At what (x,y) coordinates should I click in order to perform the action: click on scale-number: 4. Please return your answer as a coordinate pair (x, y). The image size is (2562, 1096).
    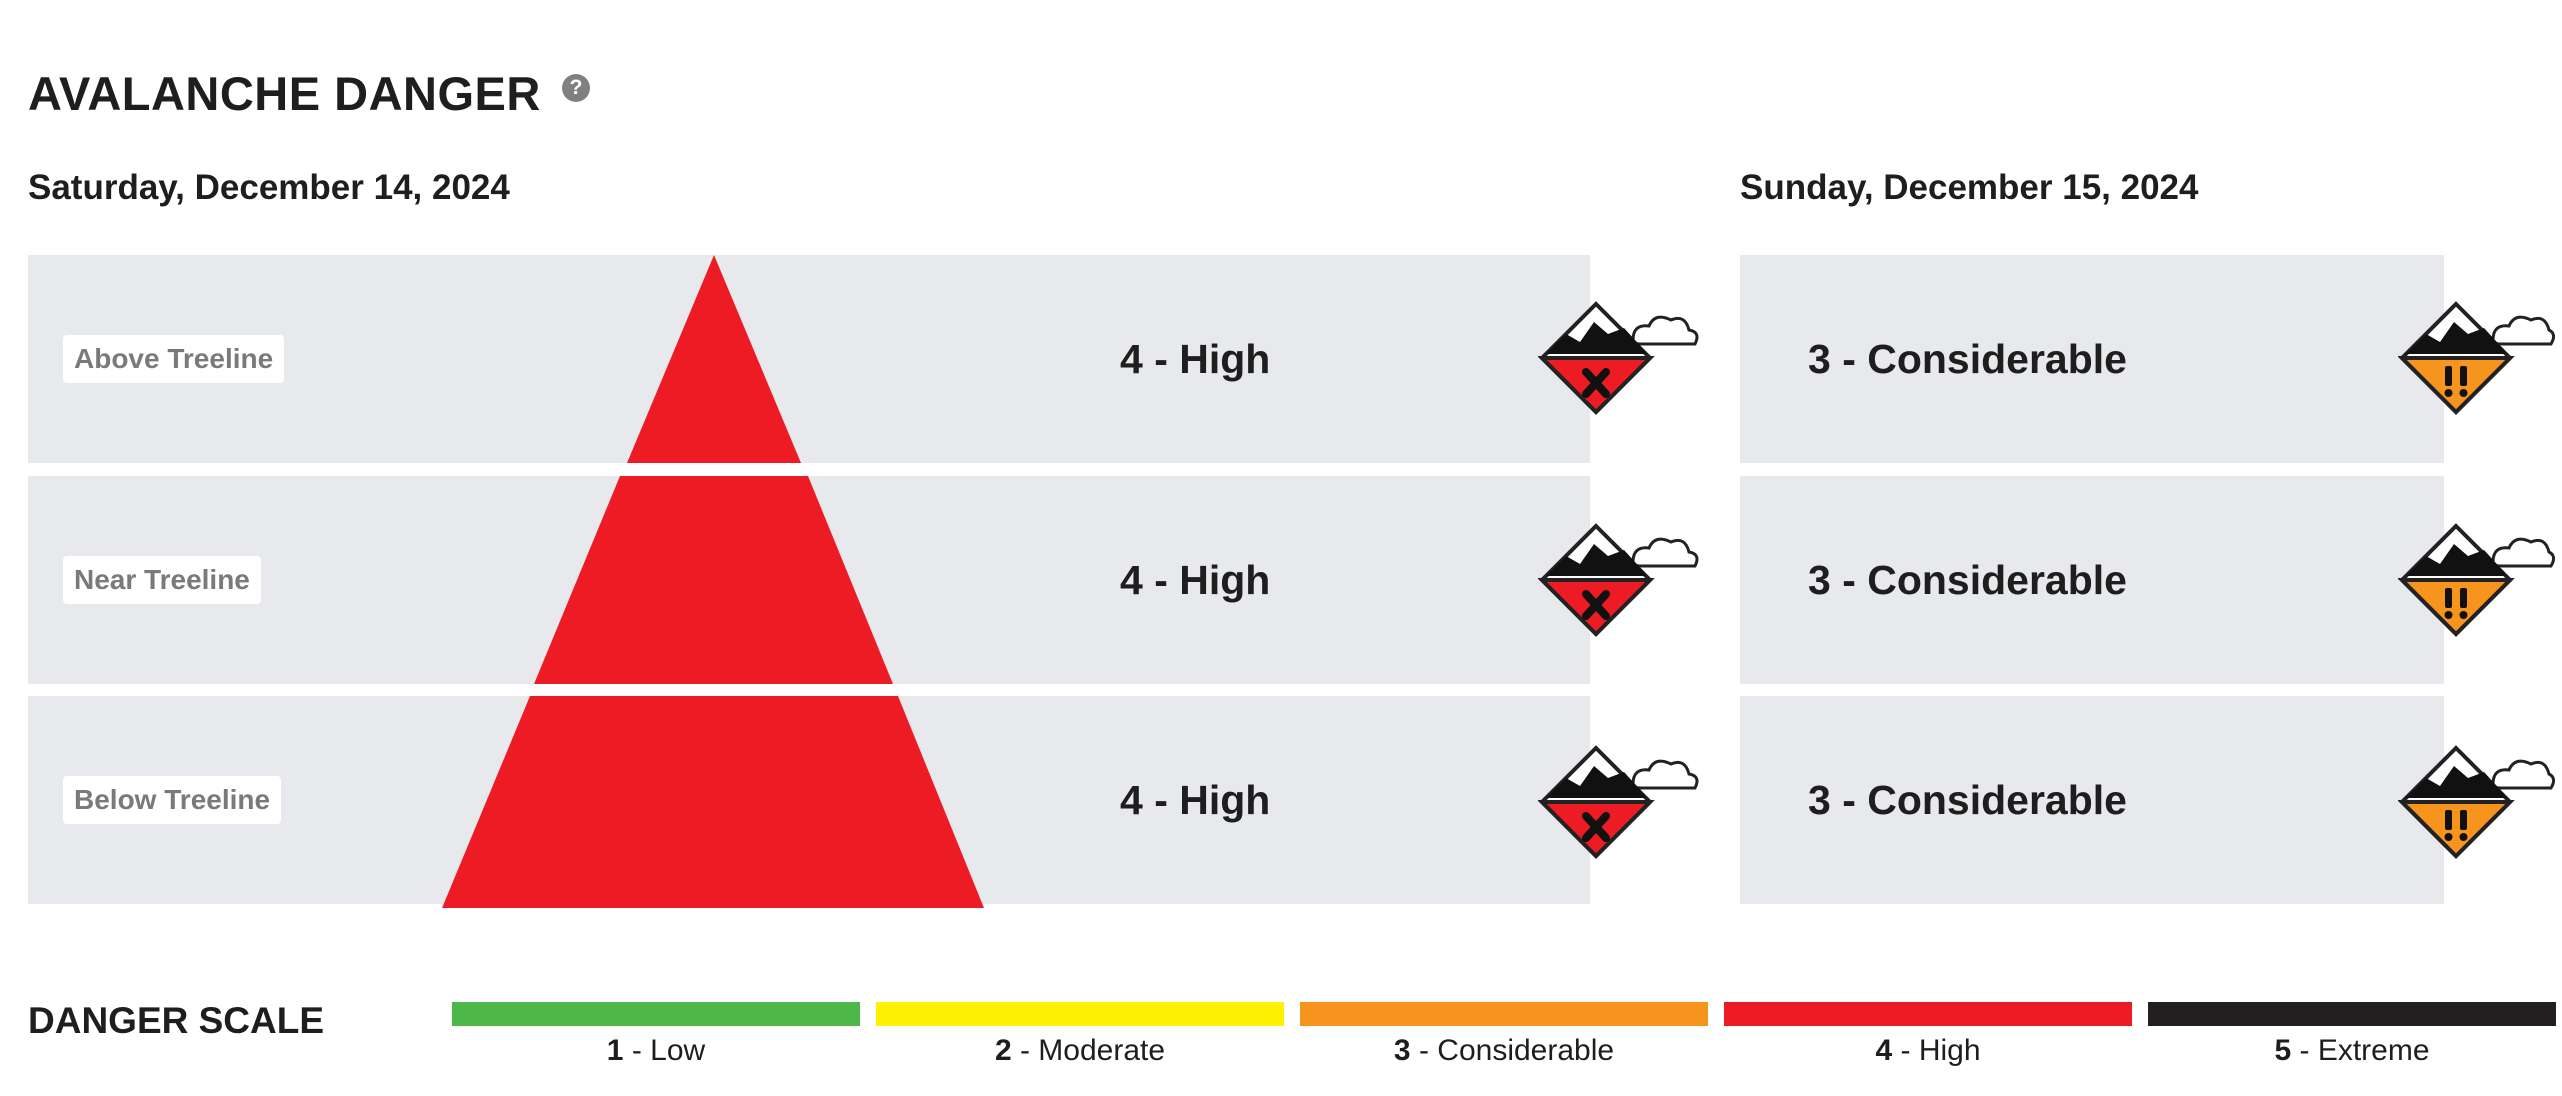
    Looking at the image, I should click on (1884, 1050).